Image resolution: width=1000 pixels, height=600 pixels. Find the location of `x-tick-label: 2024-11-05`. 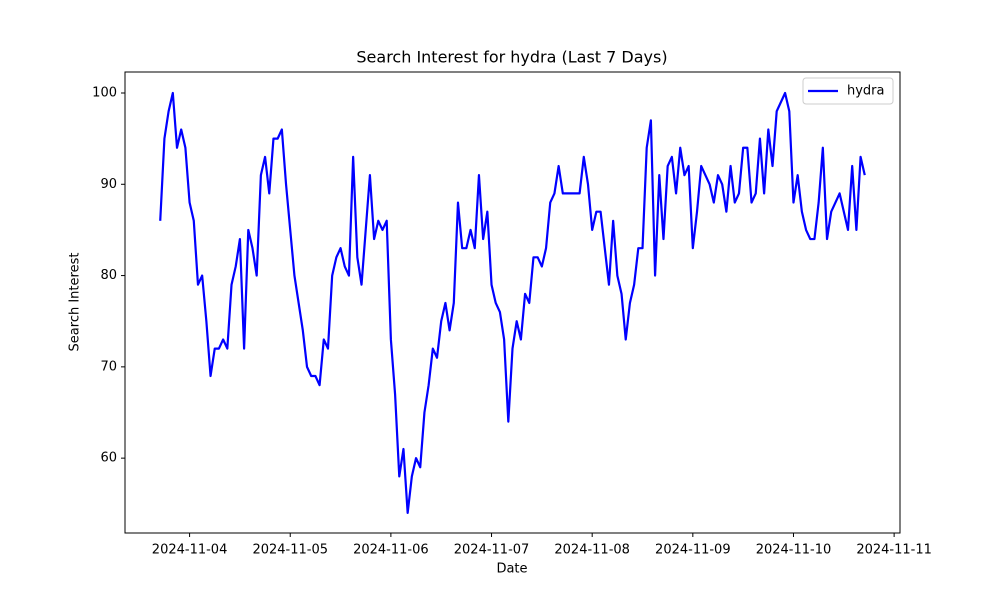

x-tick-label: 2024-11-05 is located at coordinates (290, 550).